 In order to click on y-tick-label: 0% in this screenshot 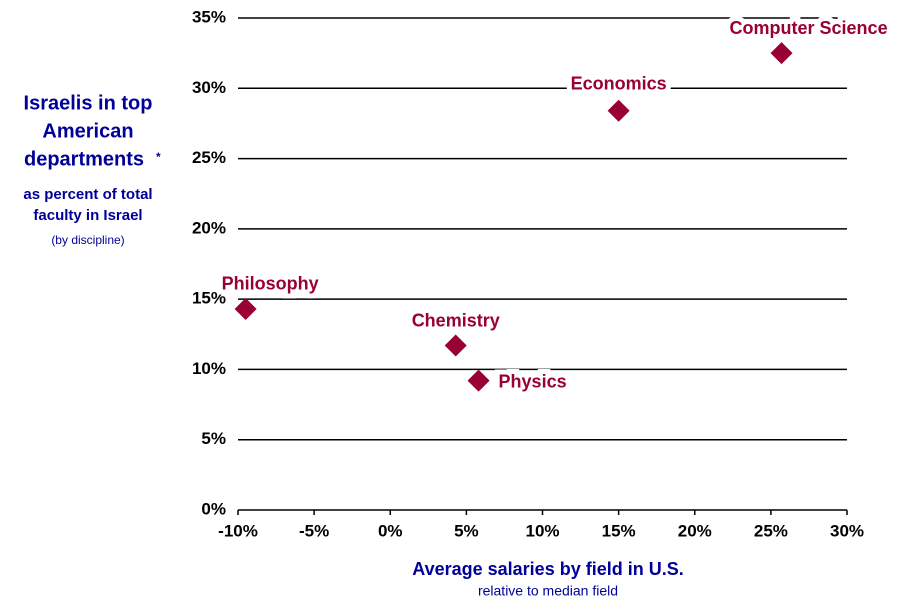, I will do `click(213, 508)`.